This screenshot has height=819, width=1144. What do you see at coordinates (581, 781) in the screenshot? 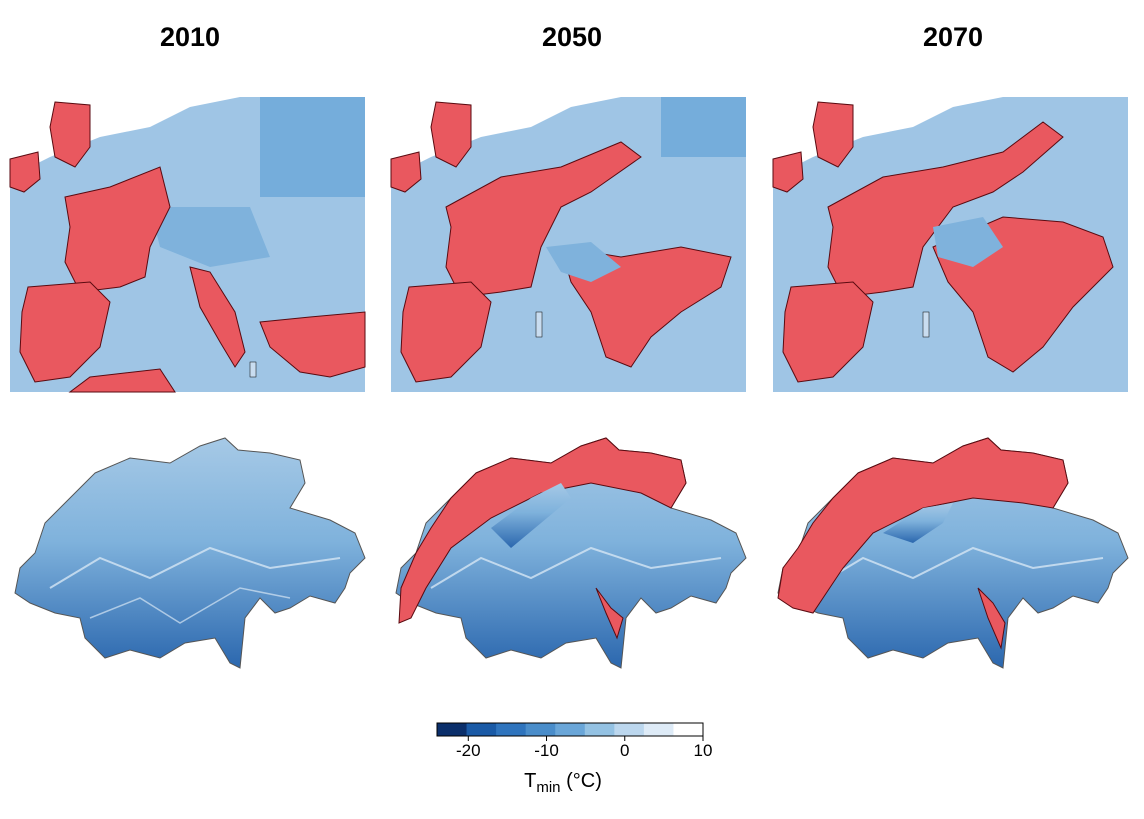
I see `colorbar-title-unit: (°C)` at bounding box center [581, 781].